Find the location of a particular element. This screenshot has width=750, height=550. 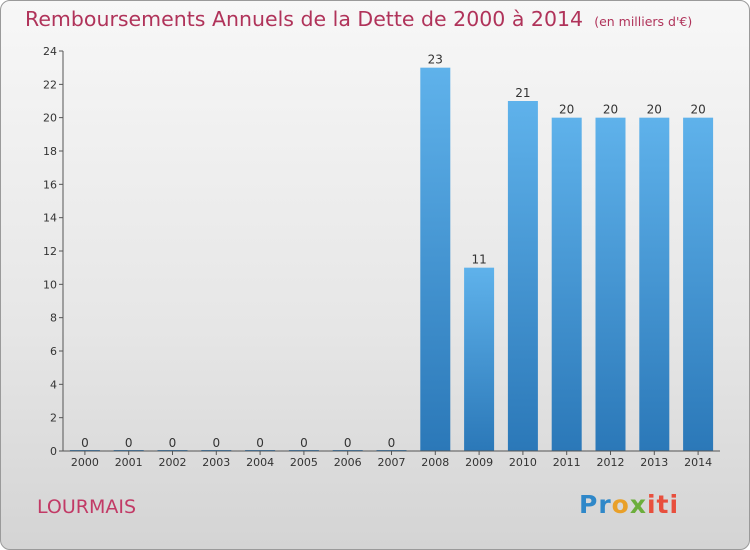

logo-part: Pr is located at coordinates (595, 504).